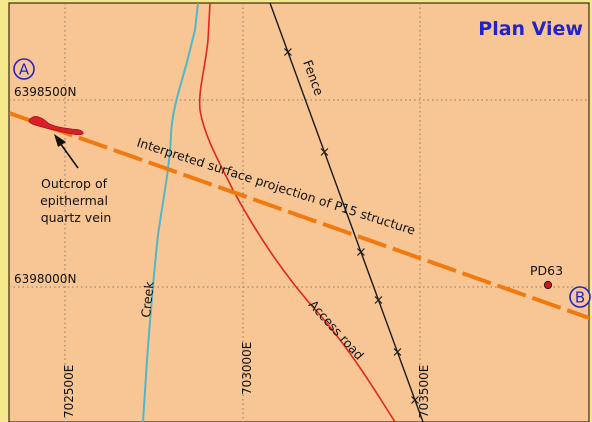 Image resolution: width=592 pixels, height=422 pixels. What do you see at coordinates (45, 279) in the screenshot?
I see `northing-label-6398000N: 6398000N` at bounding box center [45, 279].